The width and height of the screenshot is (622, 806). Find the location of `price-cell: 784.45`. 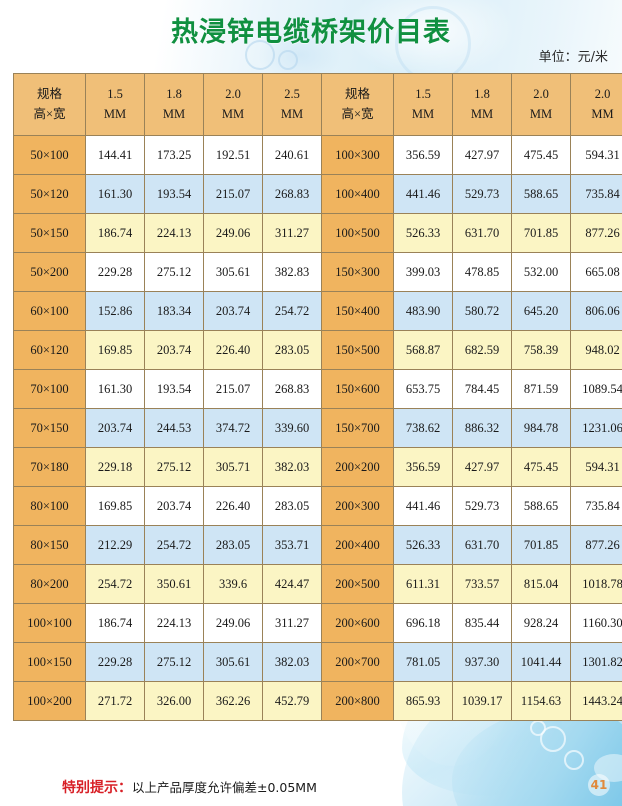

price-cell: 784.45 is located at coordinates (482, 389).